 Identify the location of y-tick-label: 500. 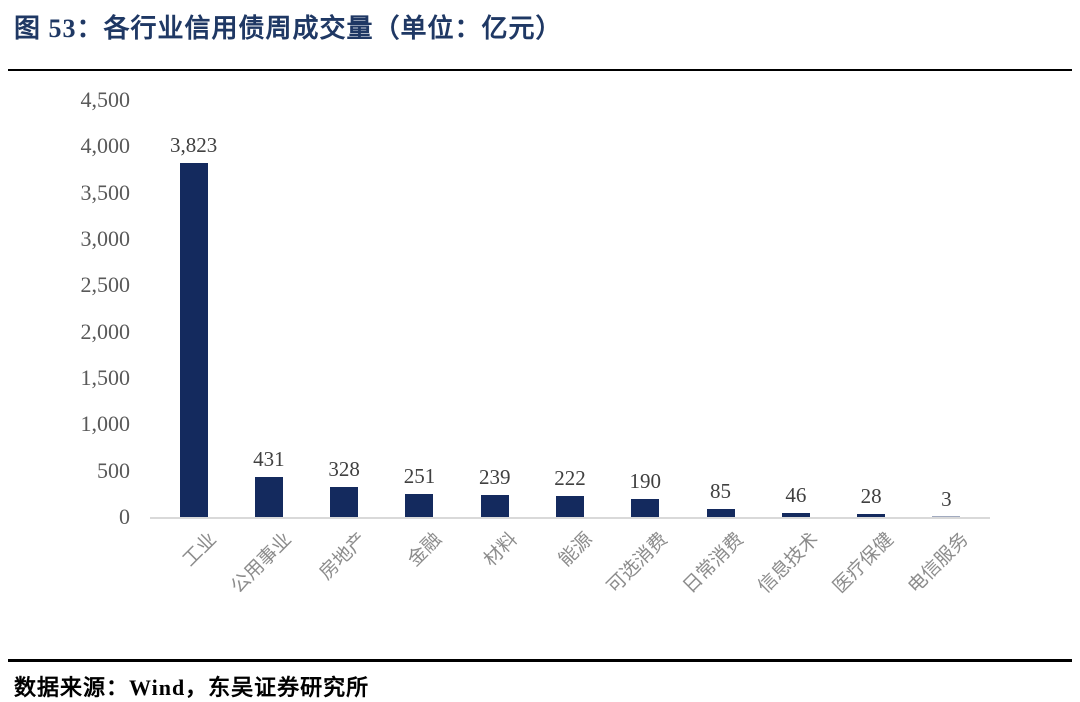
(113, 470).